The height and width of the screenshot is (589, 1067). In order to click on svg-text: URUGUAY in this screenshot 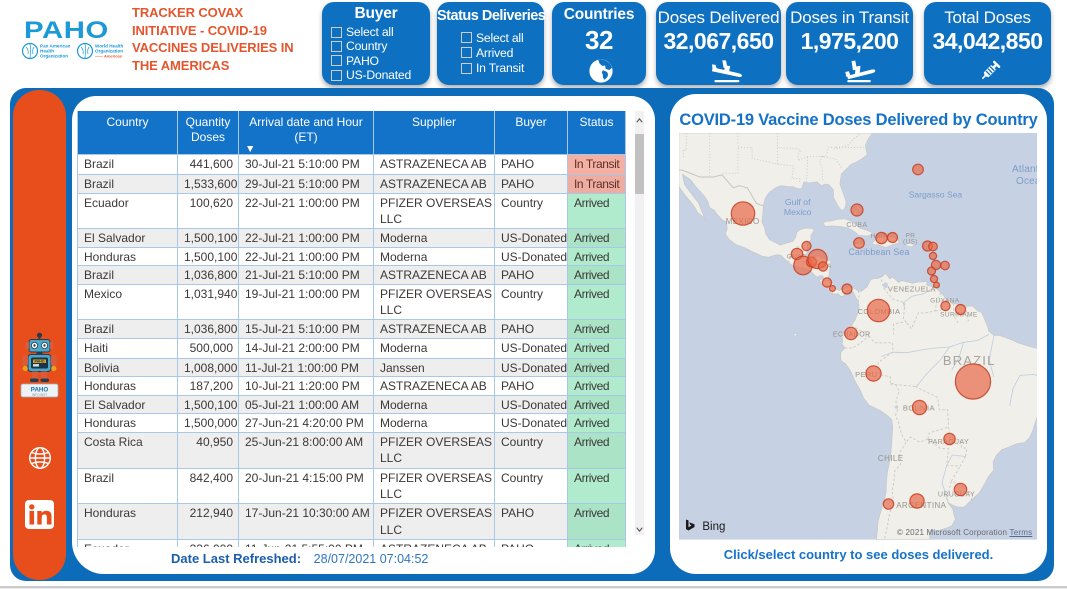, I will do `click(956, 494)`.